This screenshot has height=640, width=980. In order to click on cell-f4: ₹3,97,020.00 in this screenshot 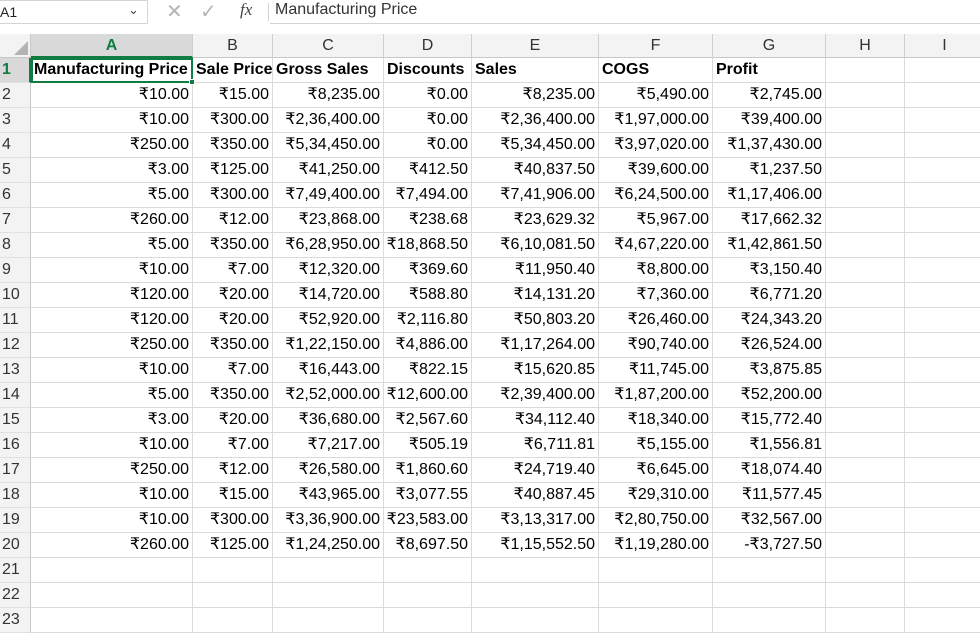, I will do `click(656, 145)`.